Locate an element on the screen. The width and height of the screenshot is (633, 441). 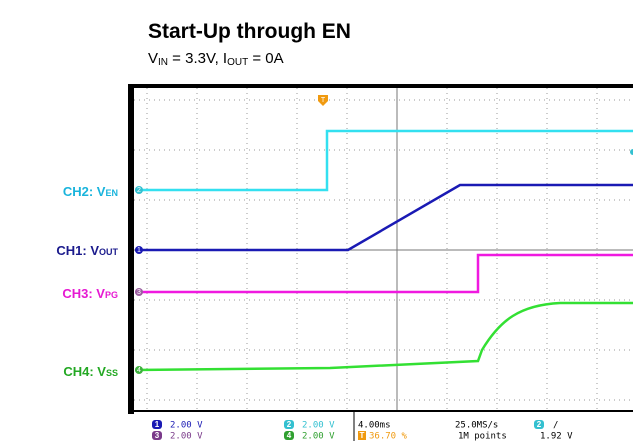
status-text: 4.00ms is located at coordinates (374, 426).